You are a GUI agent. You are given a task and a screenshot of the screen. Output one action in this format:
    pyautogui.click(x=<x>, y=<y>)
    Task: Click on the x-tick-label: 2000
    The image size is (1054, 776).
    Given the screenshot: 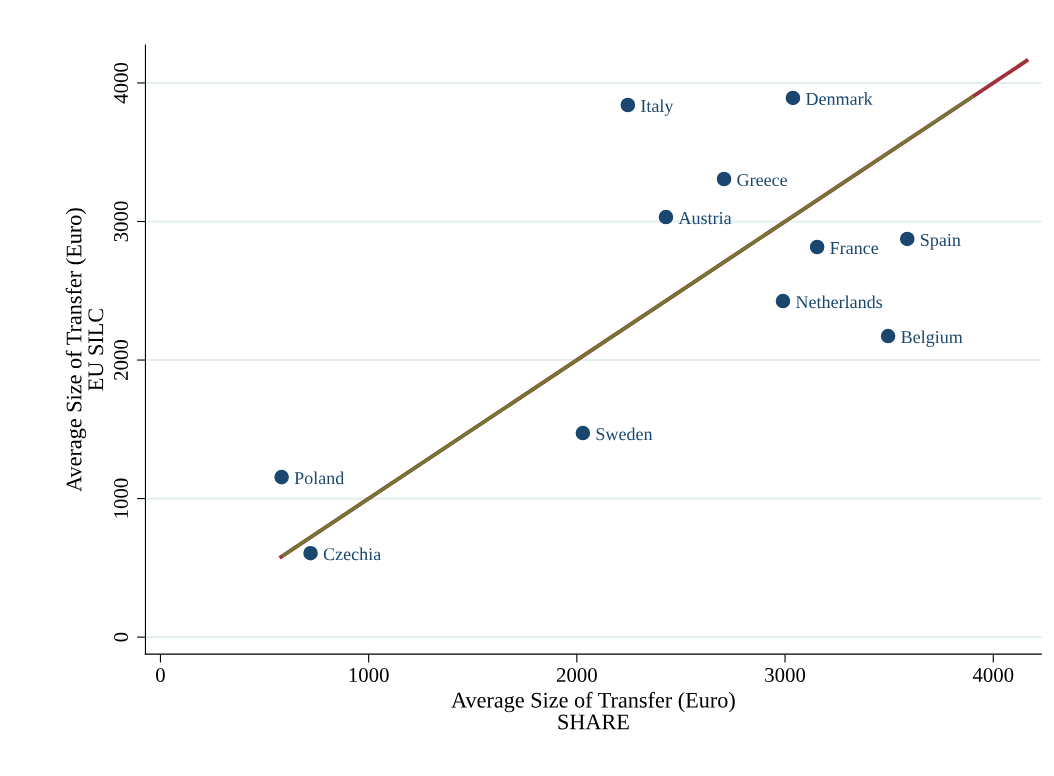 What is the action you would take?
    pyautogui.click(x=576, y=675)
    